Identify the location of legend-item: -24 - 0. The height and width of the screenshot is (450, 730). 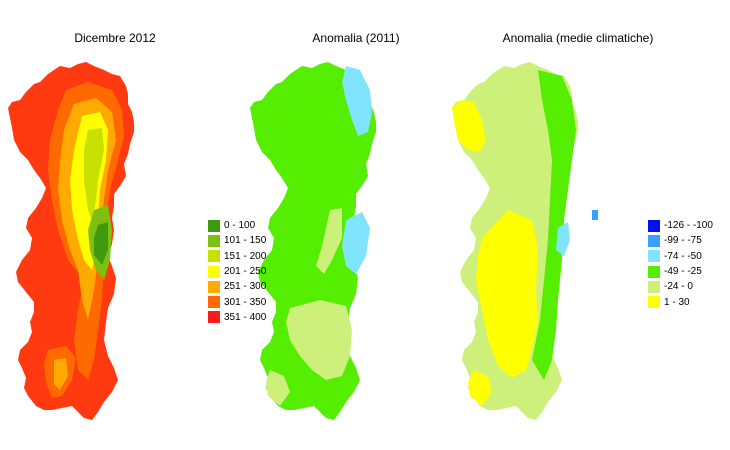
(680, 286).